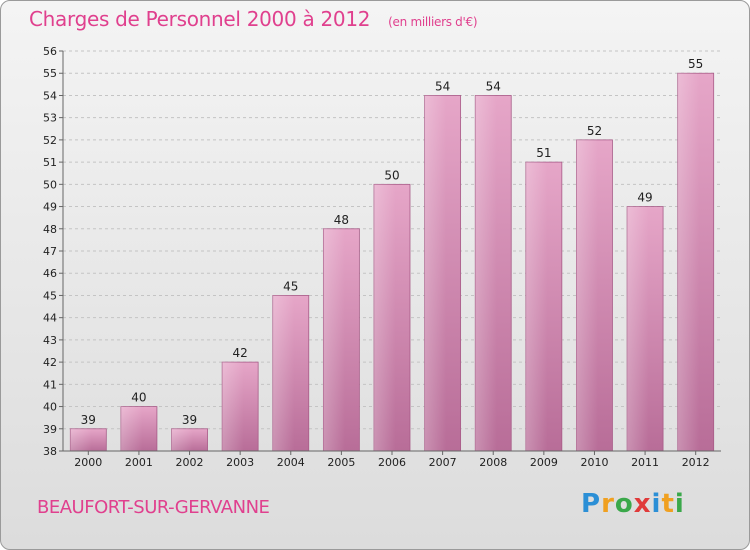 The image size is (750, 550). I want to click on chart-subtitle: (en milliers d'€), so click(433, 22).